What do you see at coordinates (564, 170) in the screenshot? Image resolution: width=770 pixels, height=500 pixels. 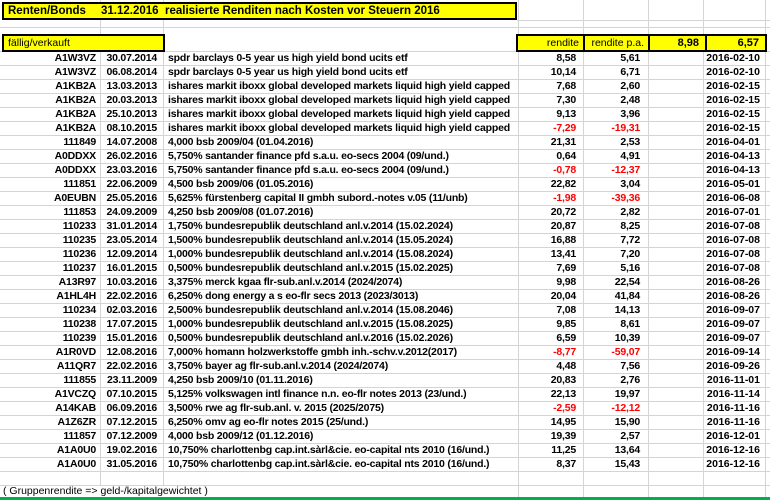 I see `cell-rendite: -0,78` at bounding box center [564, 170].